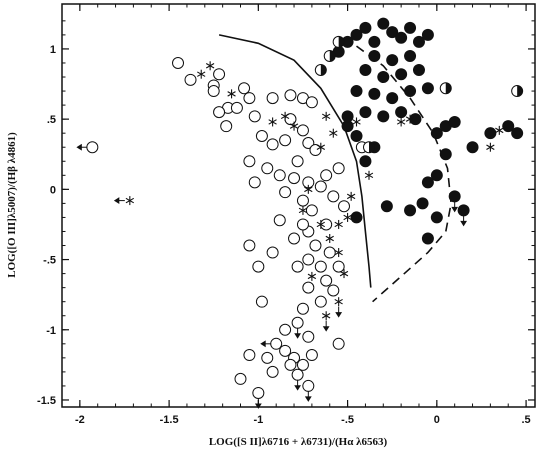 This screenshot has width=541, height=453. What do you see at coordinates (80, 420) in the screenshot?
I see `x-tick-label: -2` at bounding box center [80, 420].